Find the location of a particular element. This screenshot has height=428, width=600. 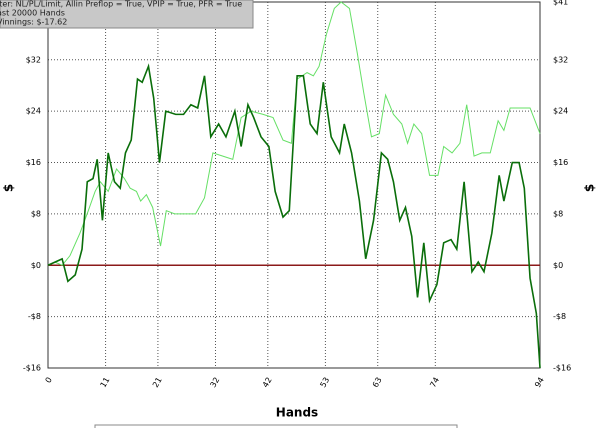

info-line: Vinnings: $-17.62 is located at coordinates (33, 22).